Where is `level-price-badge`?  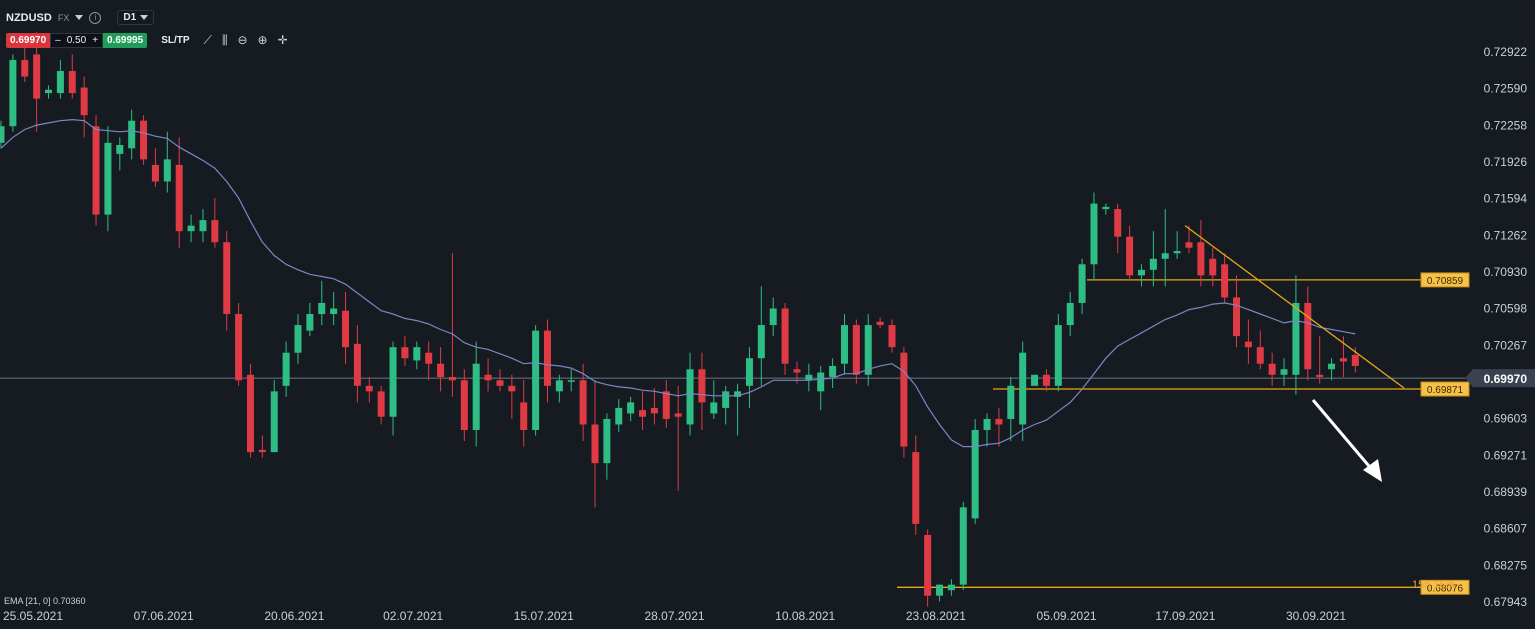
level-price-badge is located at coordinates (1445, 389).